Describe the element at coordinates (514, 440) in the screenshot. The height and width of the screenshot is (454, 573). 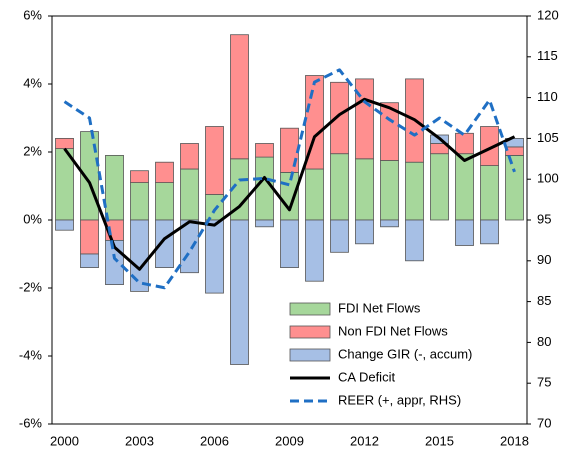
I see `x-tick-label: 2018` at that location.